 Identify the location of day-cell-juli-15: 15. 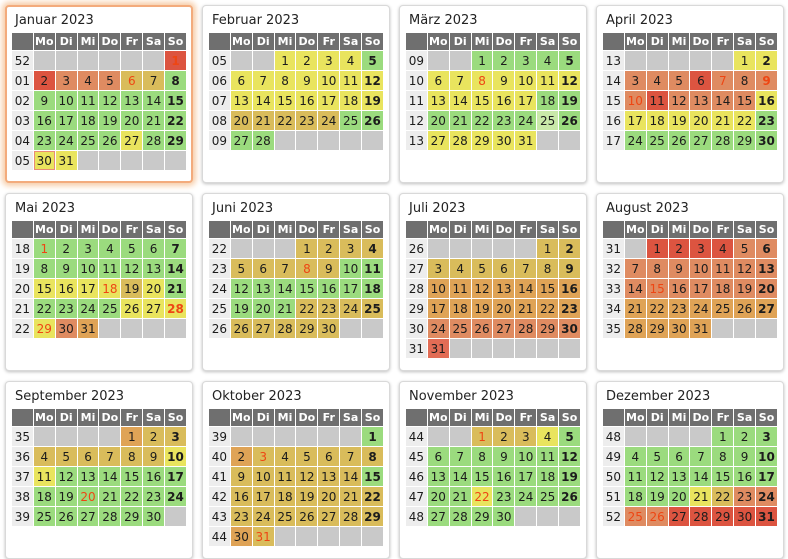
(548, 288).